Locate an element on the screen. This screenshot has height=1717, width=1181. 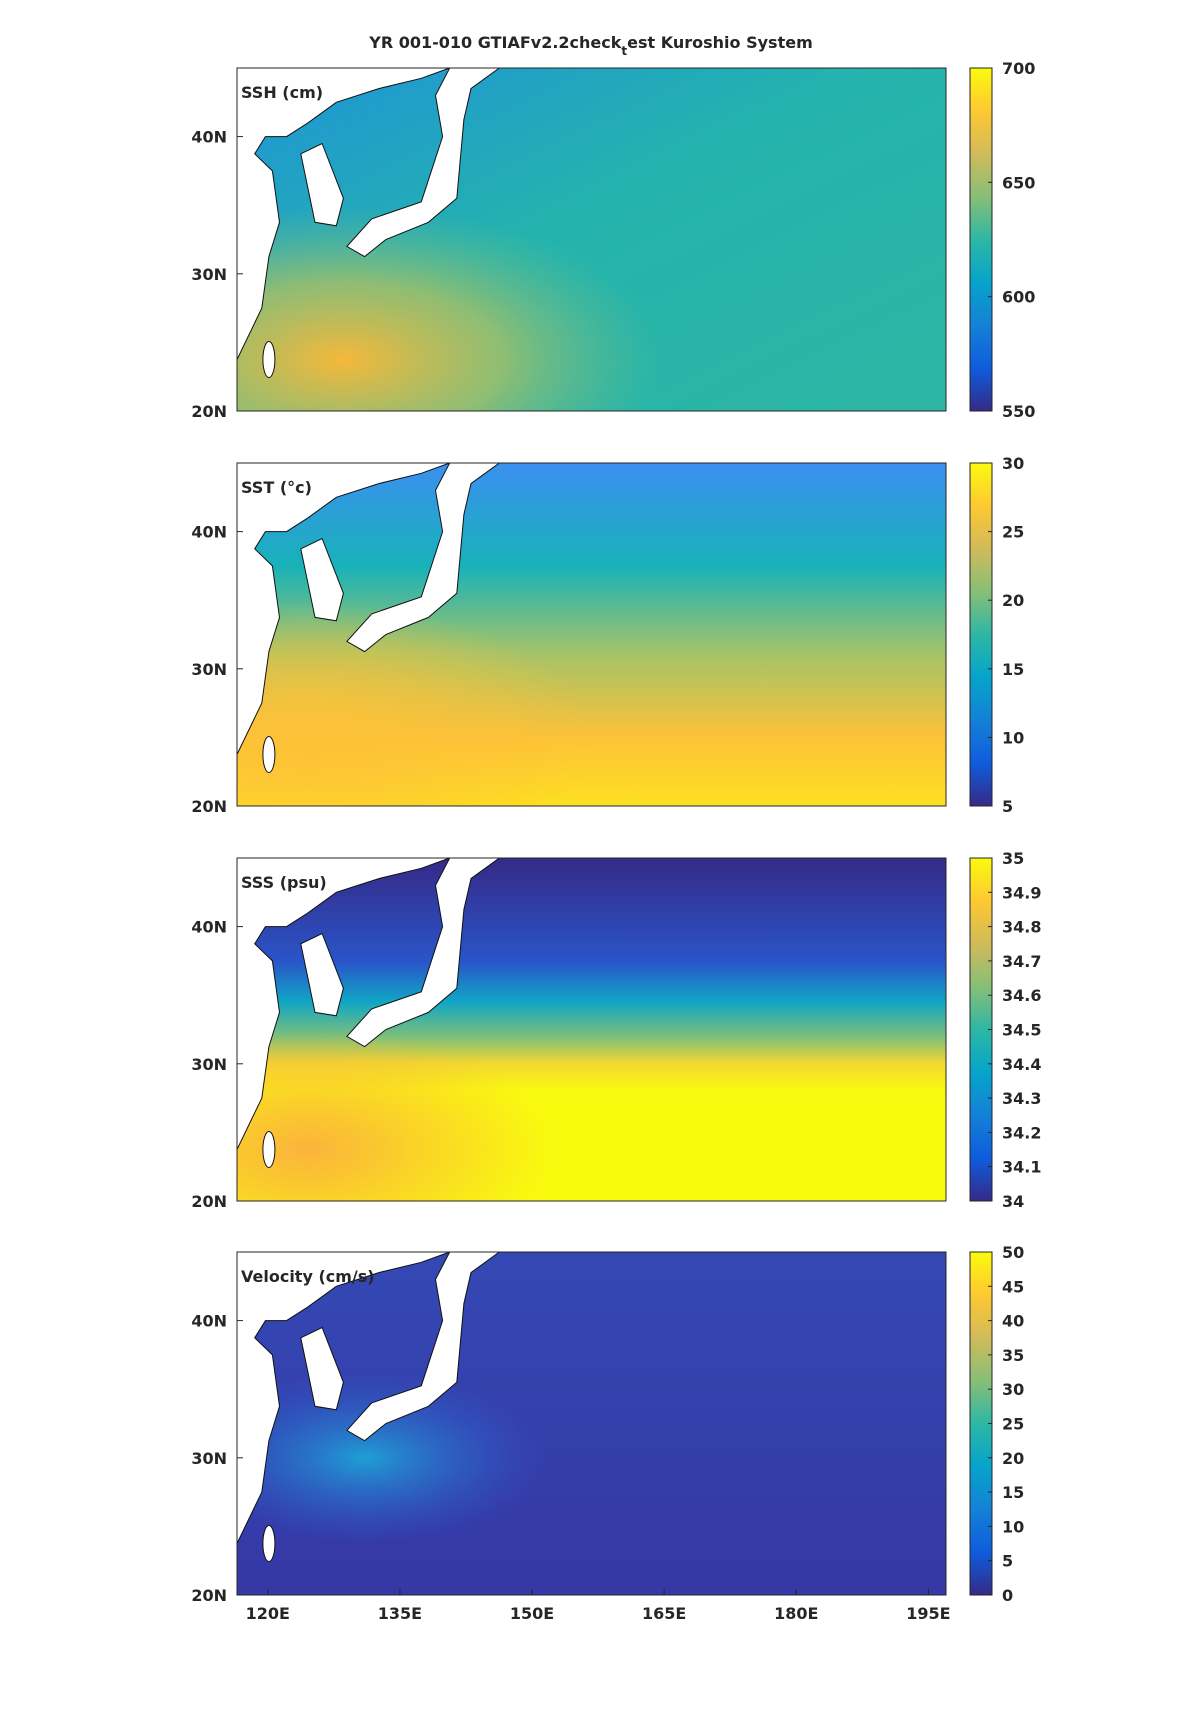
panel-label: SST (°c) is located at coordinates (276, 487).